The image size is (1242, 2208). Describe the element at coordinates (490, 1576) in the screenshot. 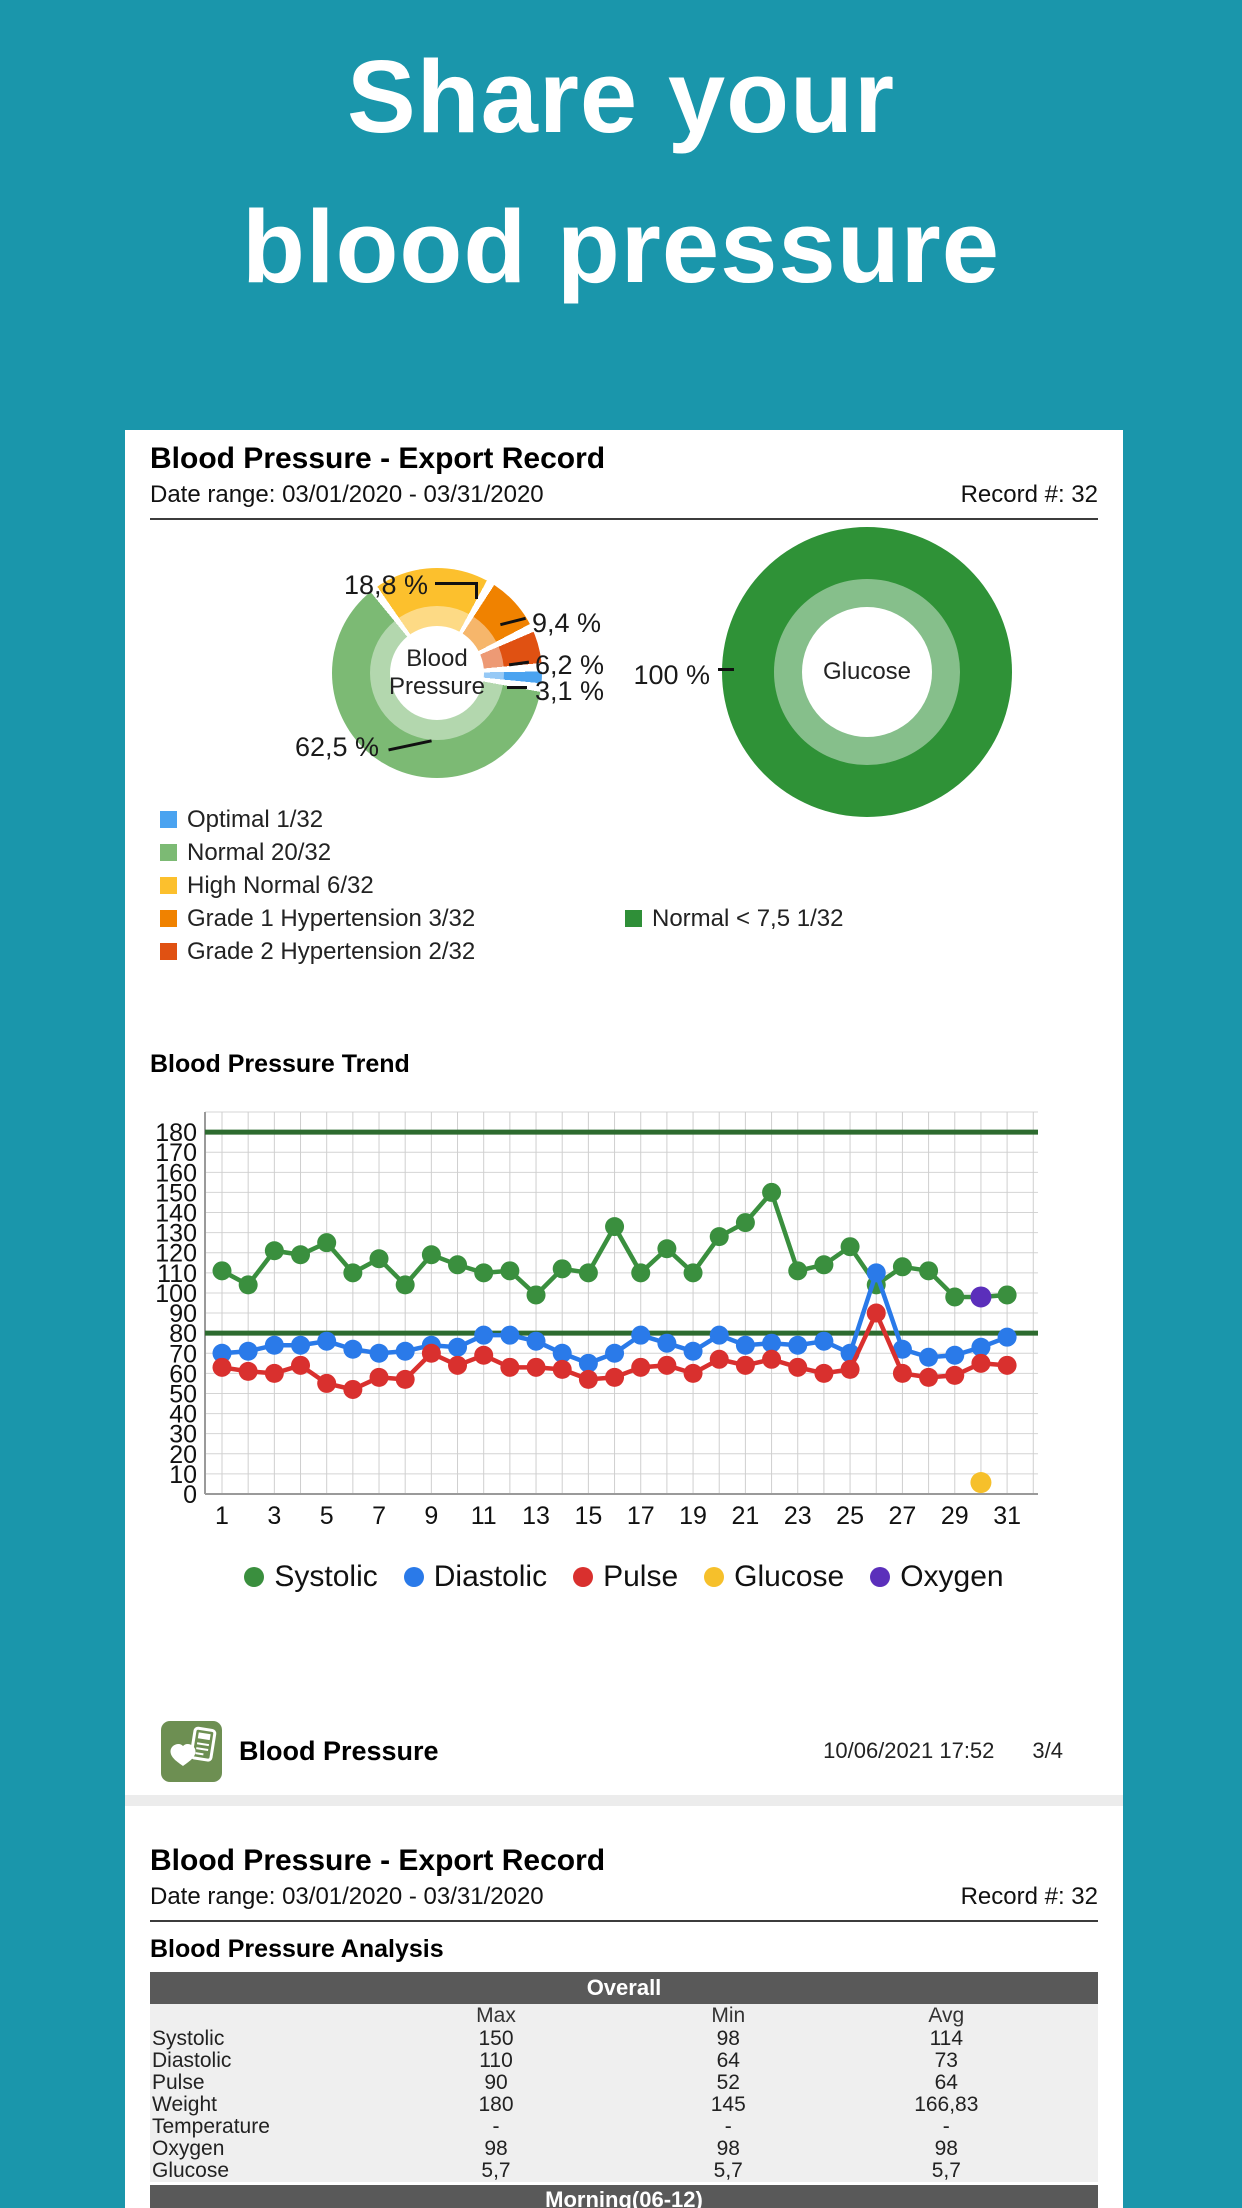

I see `legend-label: Diastolic` at that location.